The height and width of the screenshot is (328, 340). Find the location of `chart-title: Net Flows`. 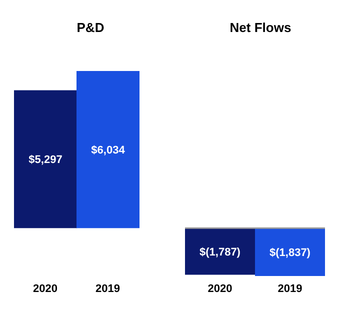

chart-title: Net Flows is located at coordinates (260, 28).